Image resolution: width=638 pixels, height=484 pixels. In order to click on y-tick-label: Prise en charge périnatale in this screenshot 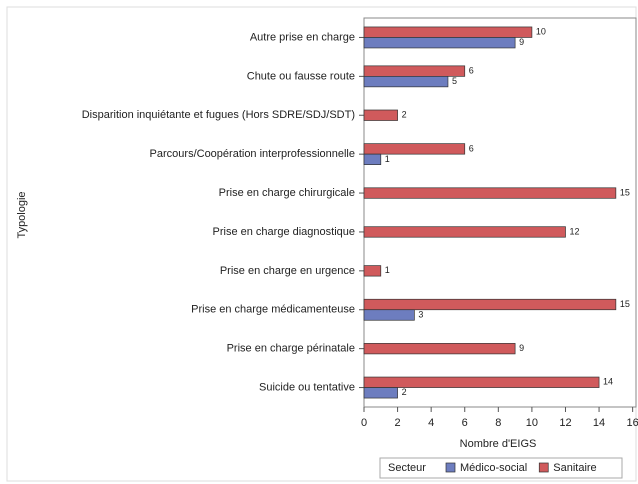, I will do `click(291, 349)`.